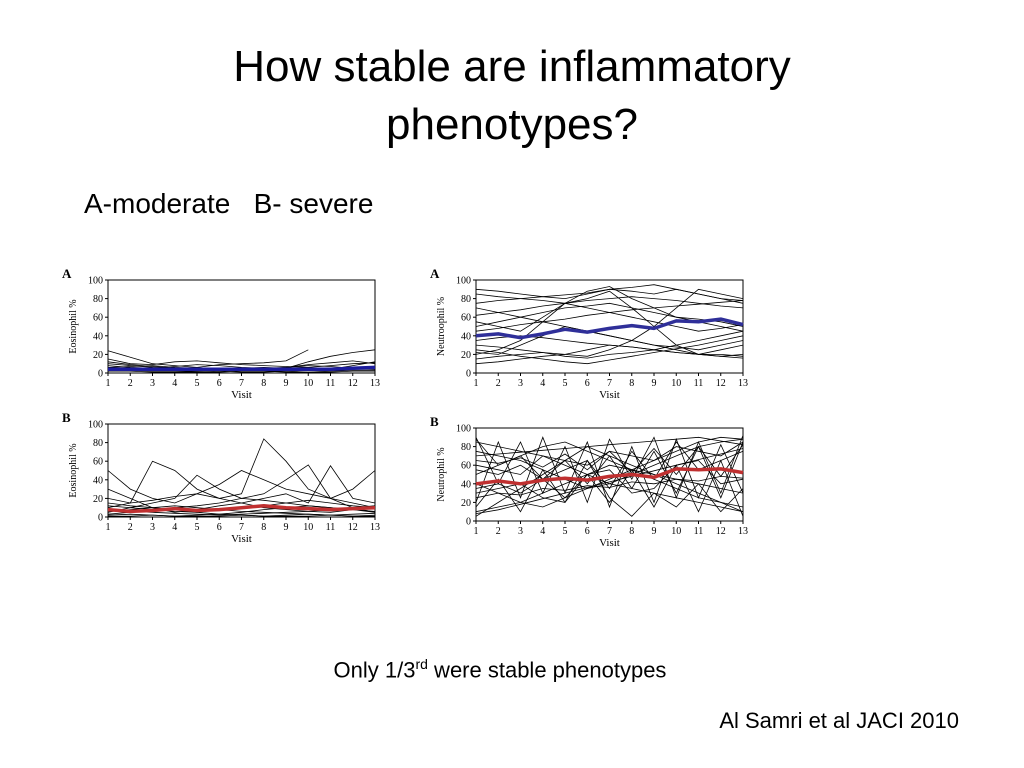 The image size is (1024, 768). What do you see at coordinates (699, 531) in the screenshot?
I see `x-tick-label: 11` at bounding box center [699, 531].